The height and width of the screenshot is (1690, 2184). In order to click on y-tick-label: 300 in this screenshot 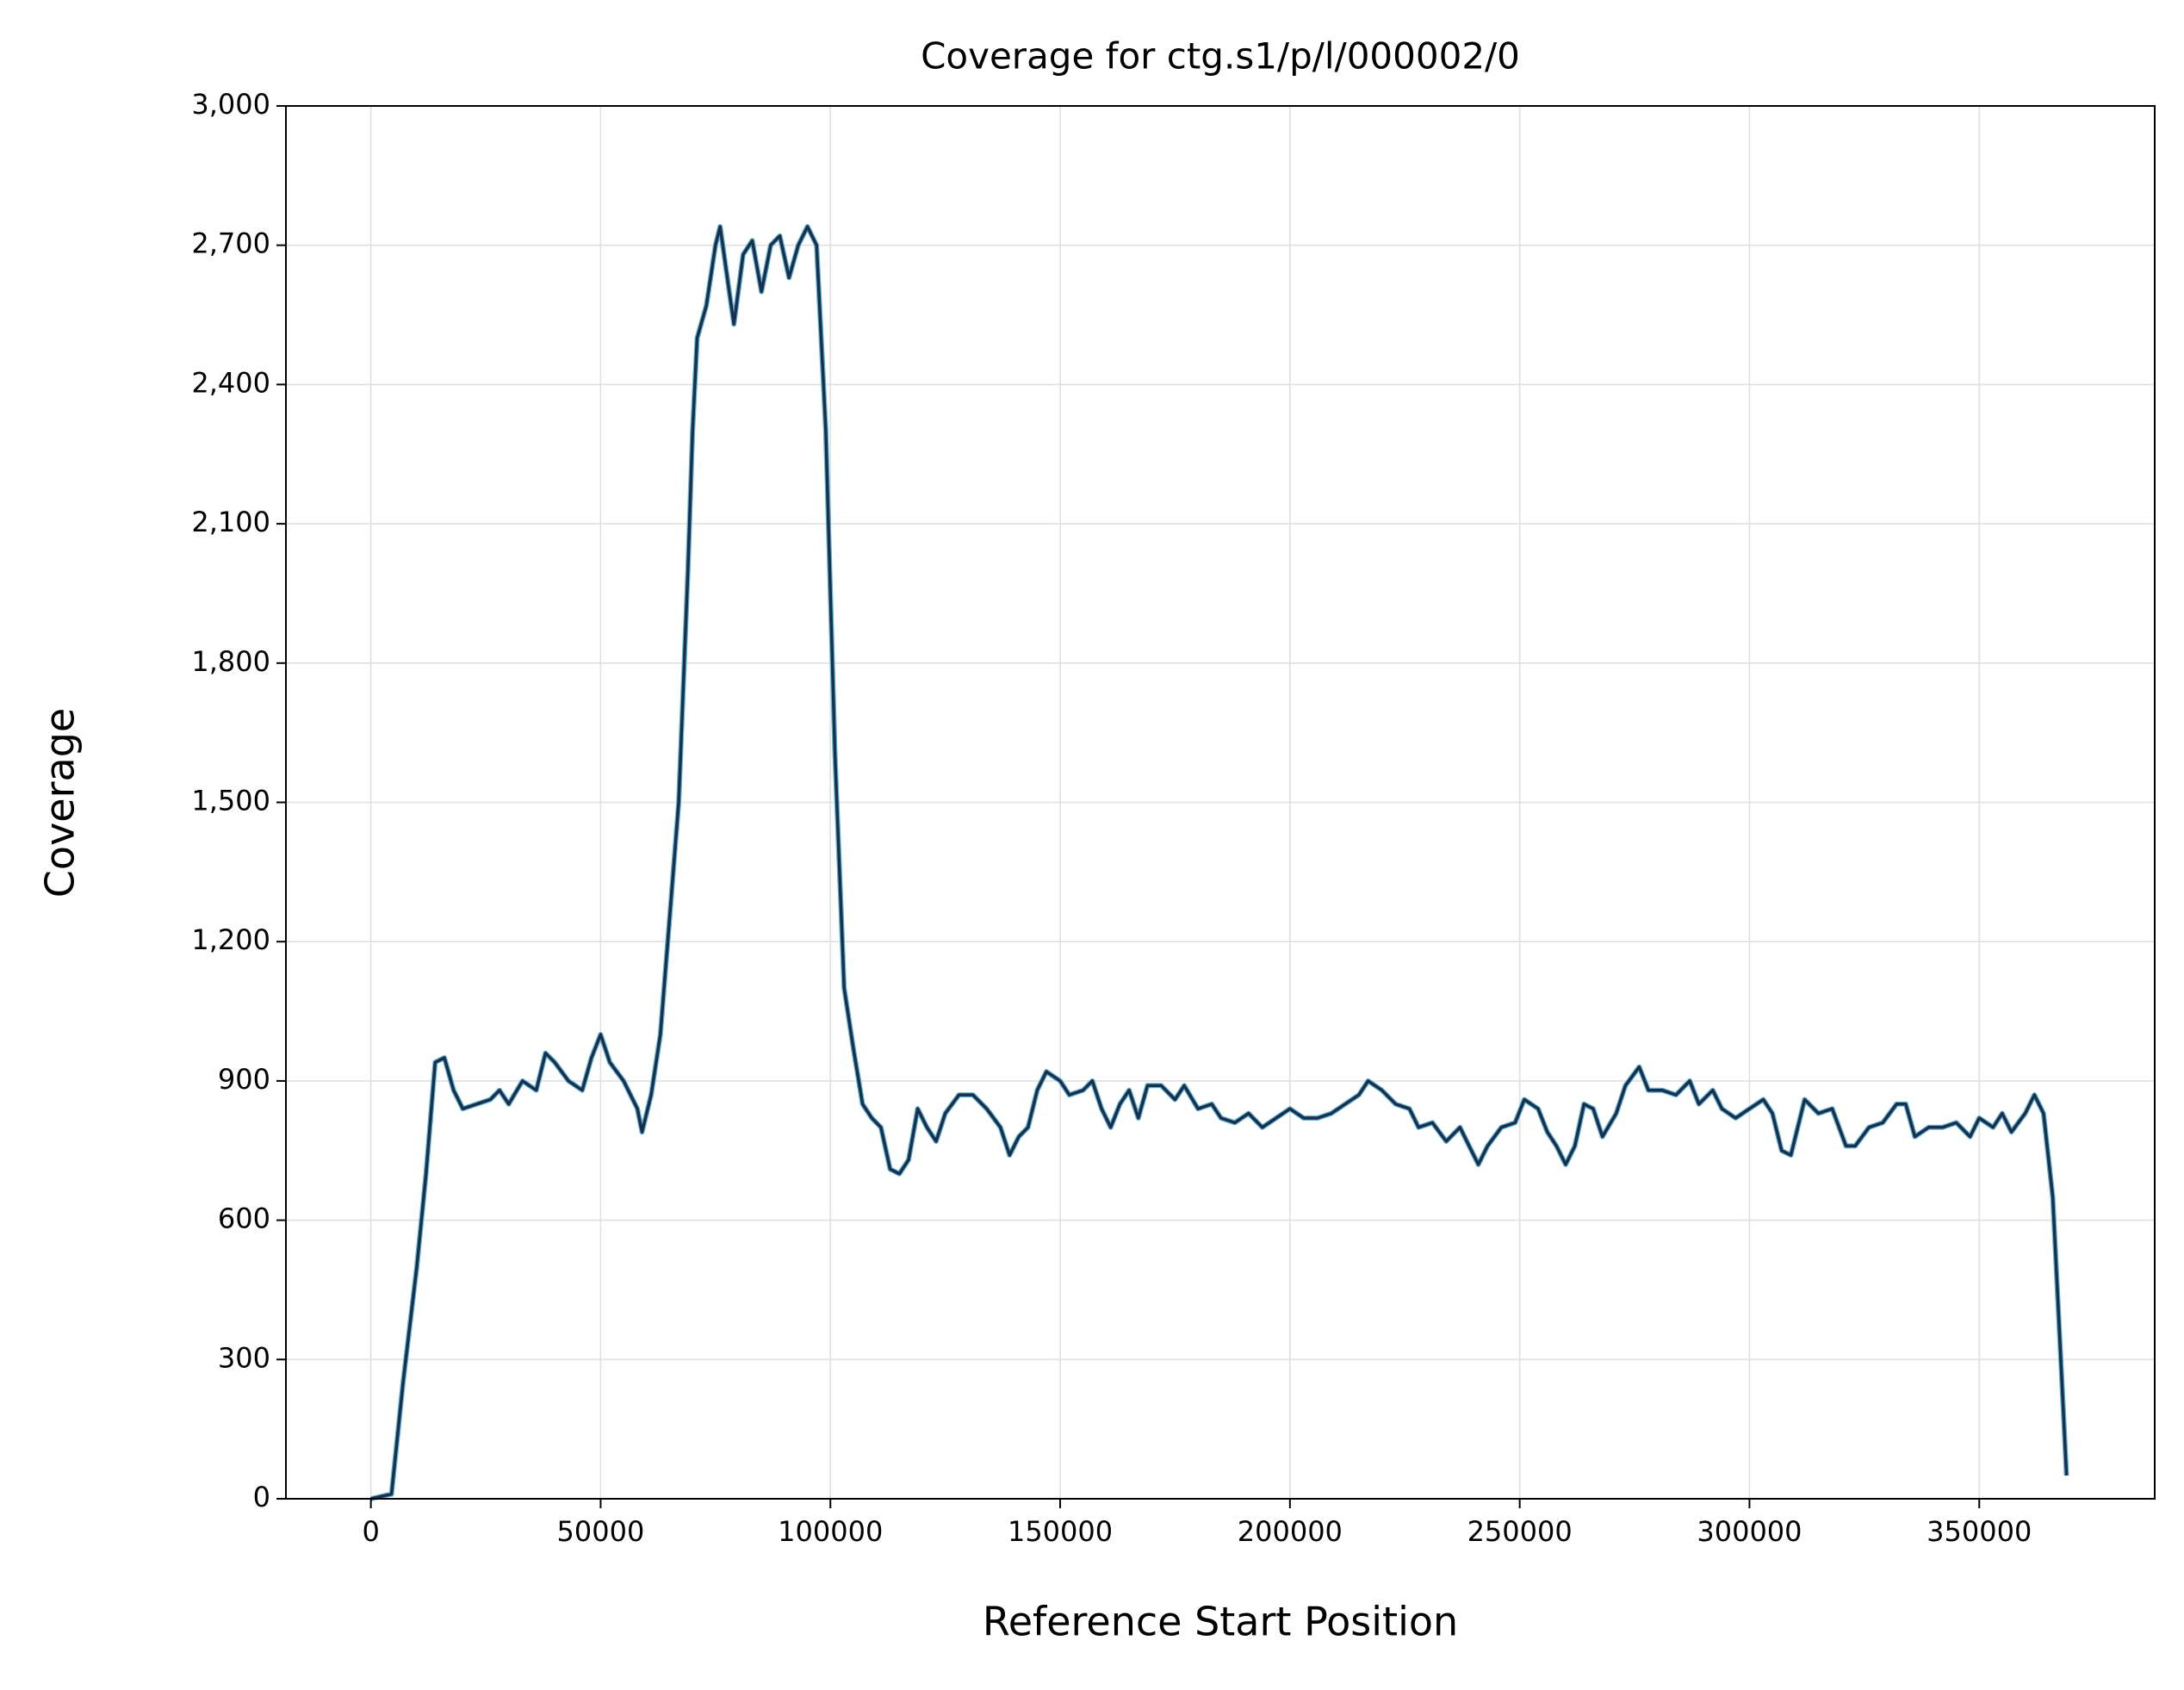, I will do `click(244, 1357)`.